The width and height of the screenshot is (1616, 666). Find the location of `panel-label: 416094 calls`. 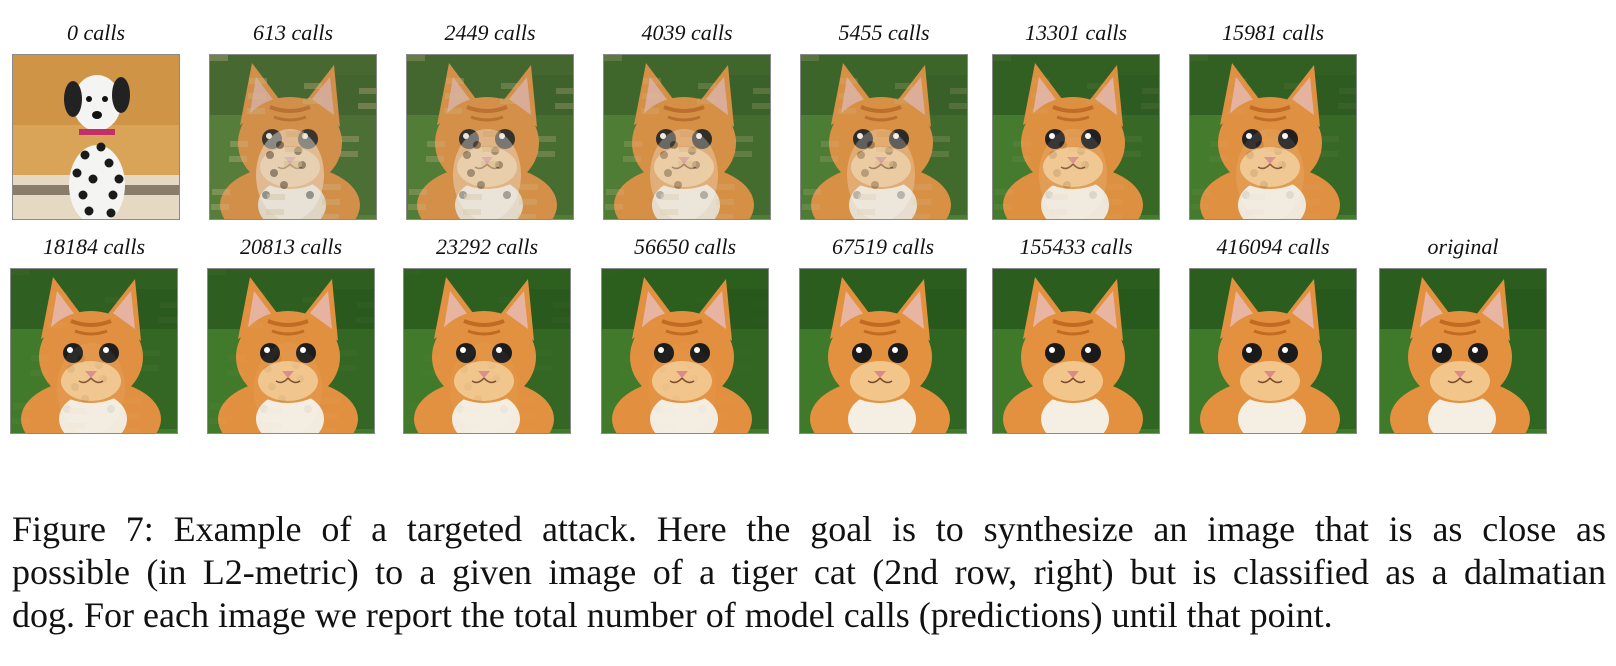

panel-label: 416094 calls is located at coordinates (1273, 246).